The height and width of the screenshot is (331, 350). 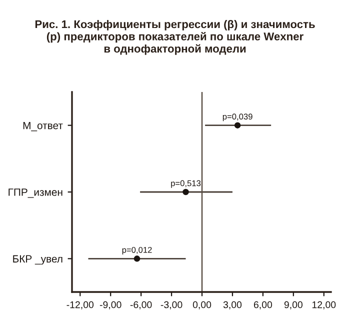 What do you see at coordinates (293, 305) in the screenshot?
I see `x-tick-label: 9,00` at bounding box center [293, 305].